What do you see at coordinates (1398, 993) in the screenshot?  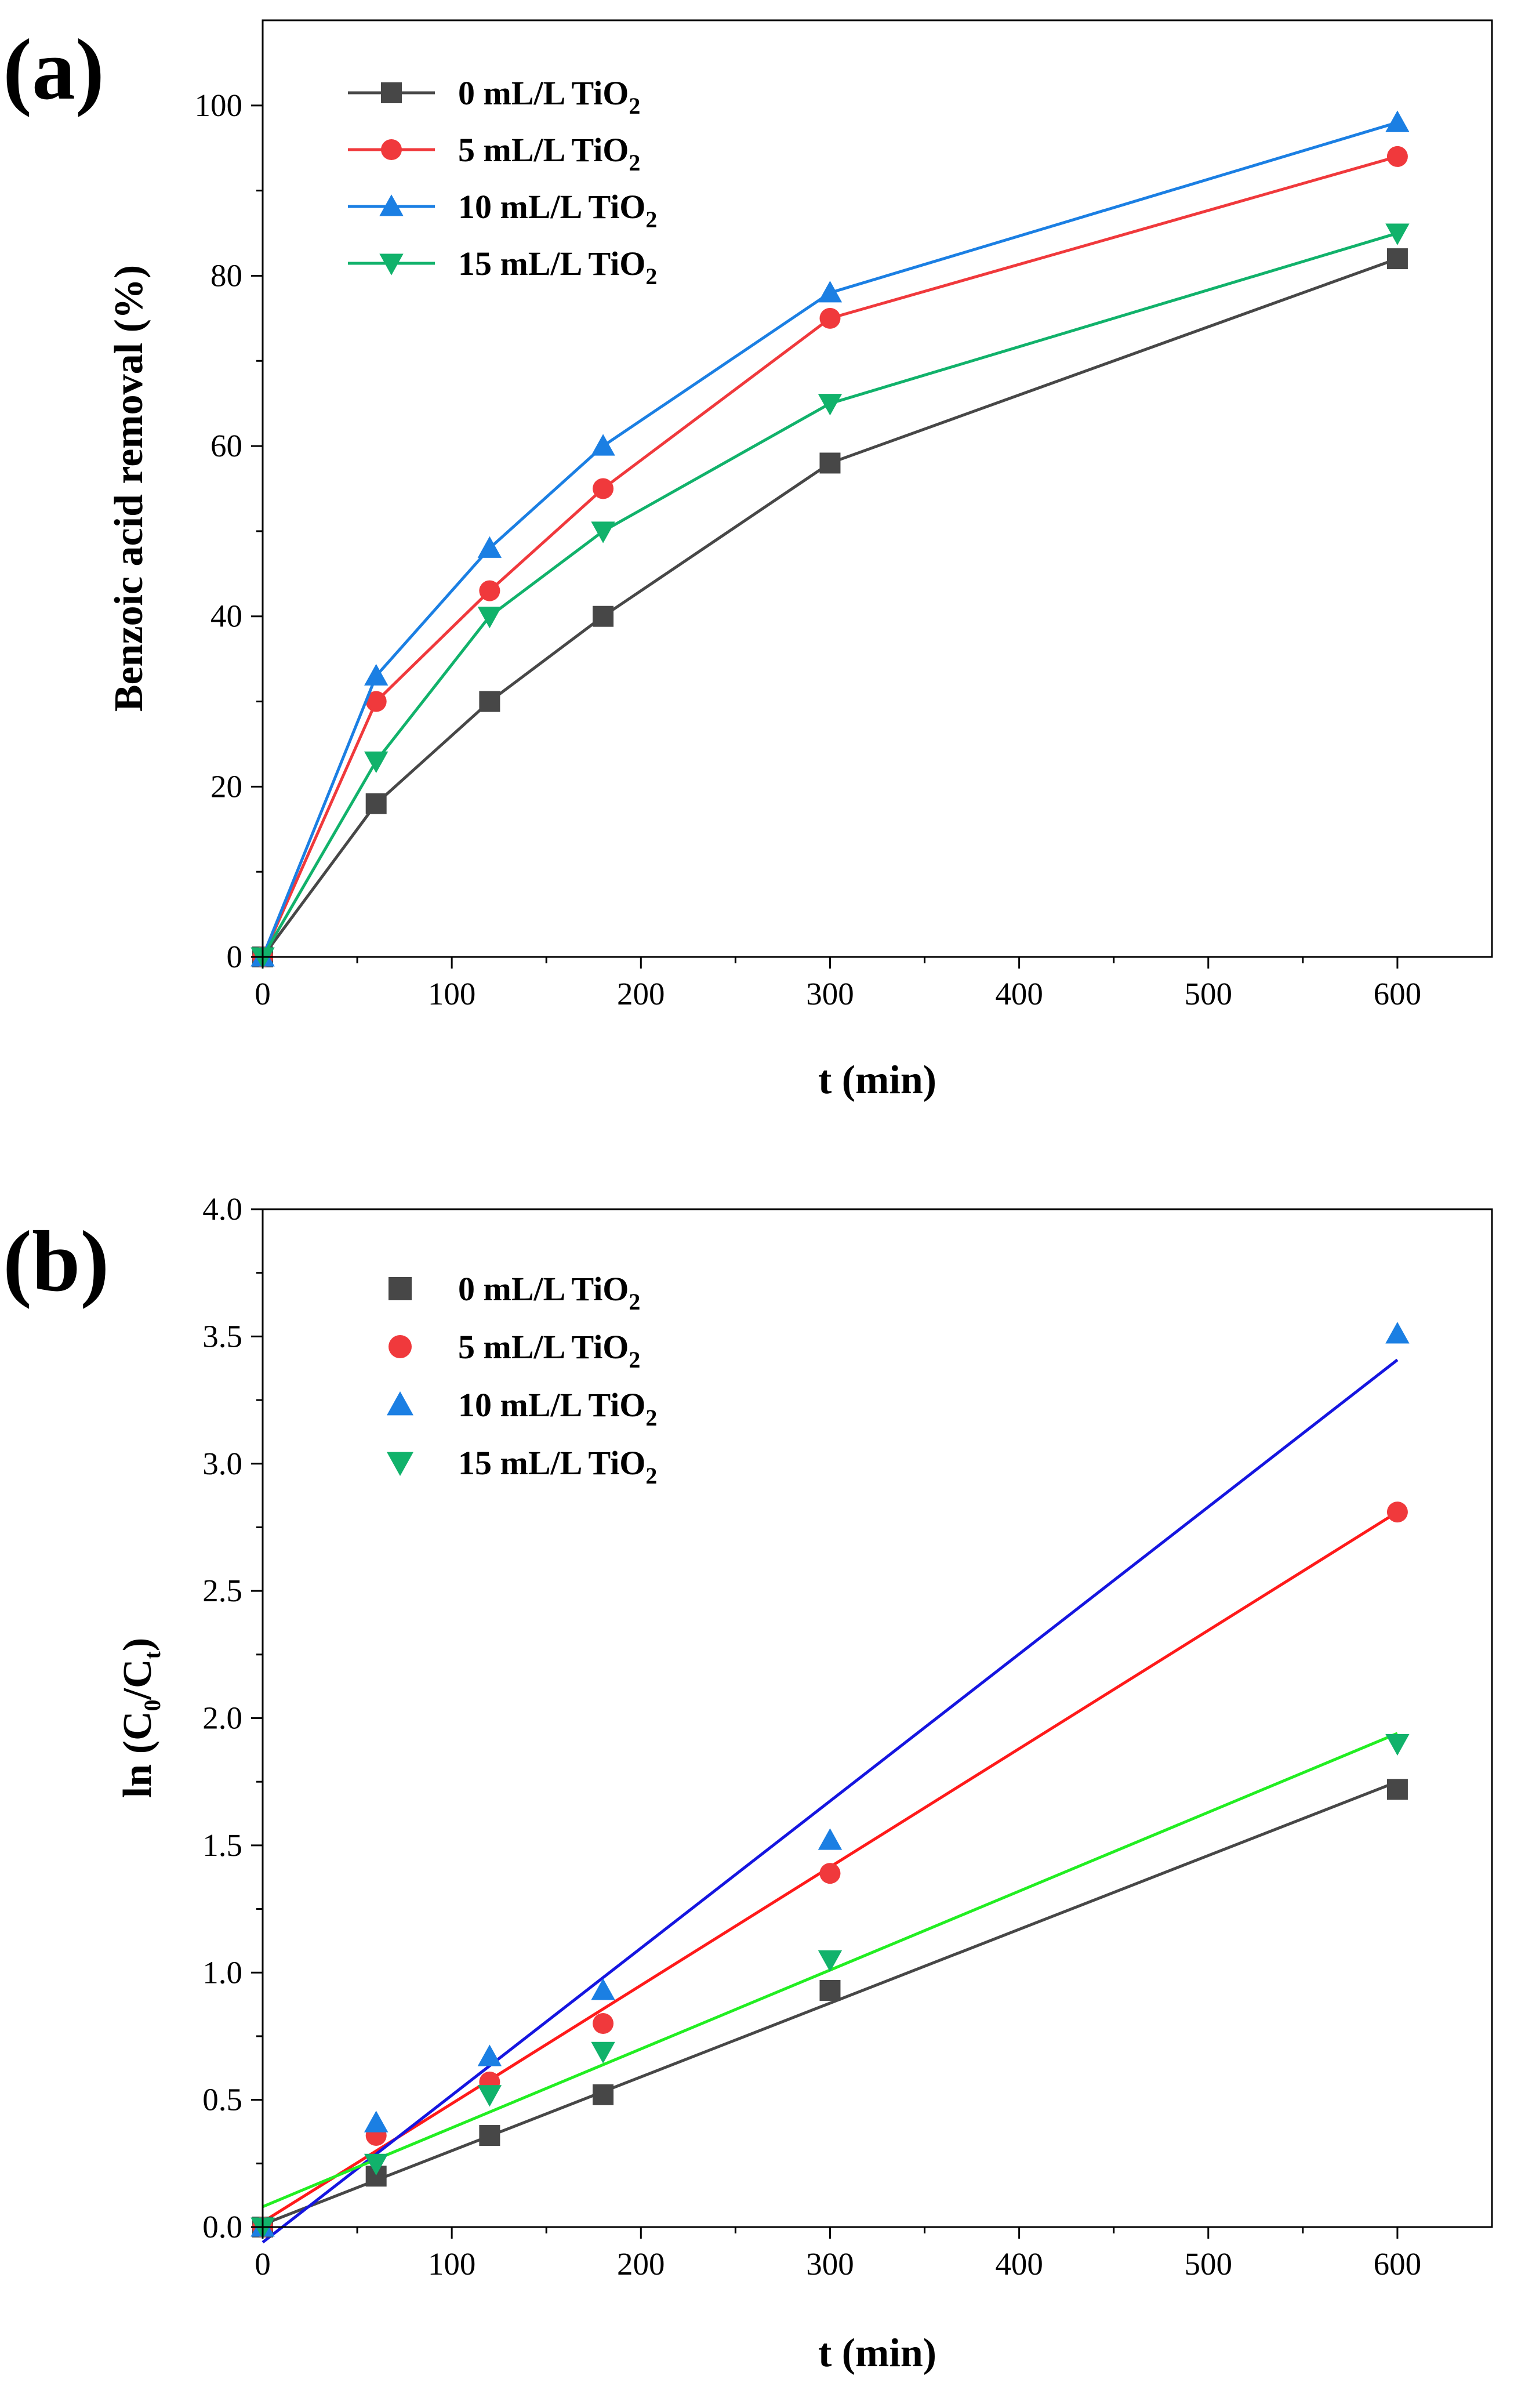 I see `panel-a-x-tick-label: 600` at bounding box center [1398, 993].